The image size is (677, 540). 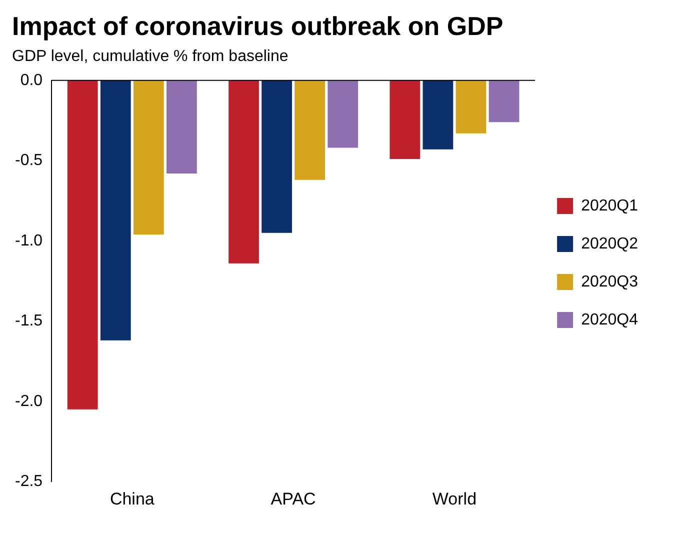 What do you see at coordinates (609, 319) in the screenshot?
I see `legend-label: 2020Q4` at bounding box center [609, 319].